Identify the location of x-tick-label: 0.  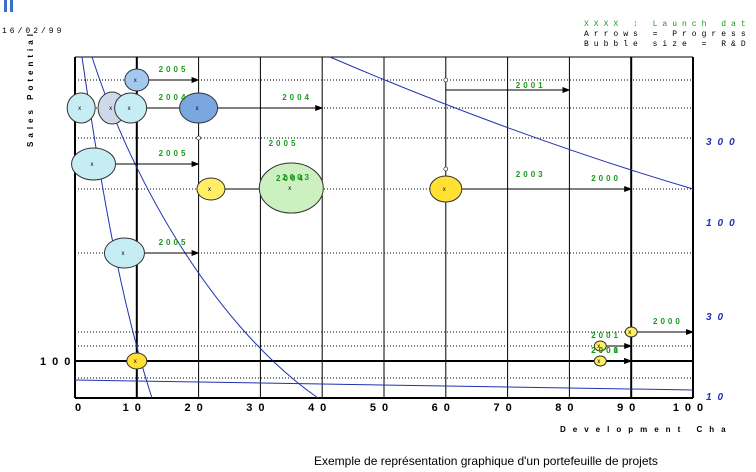
(81, 408).